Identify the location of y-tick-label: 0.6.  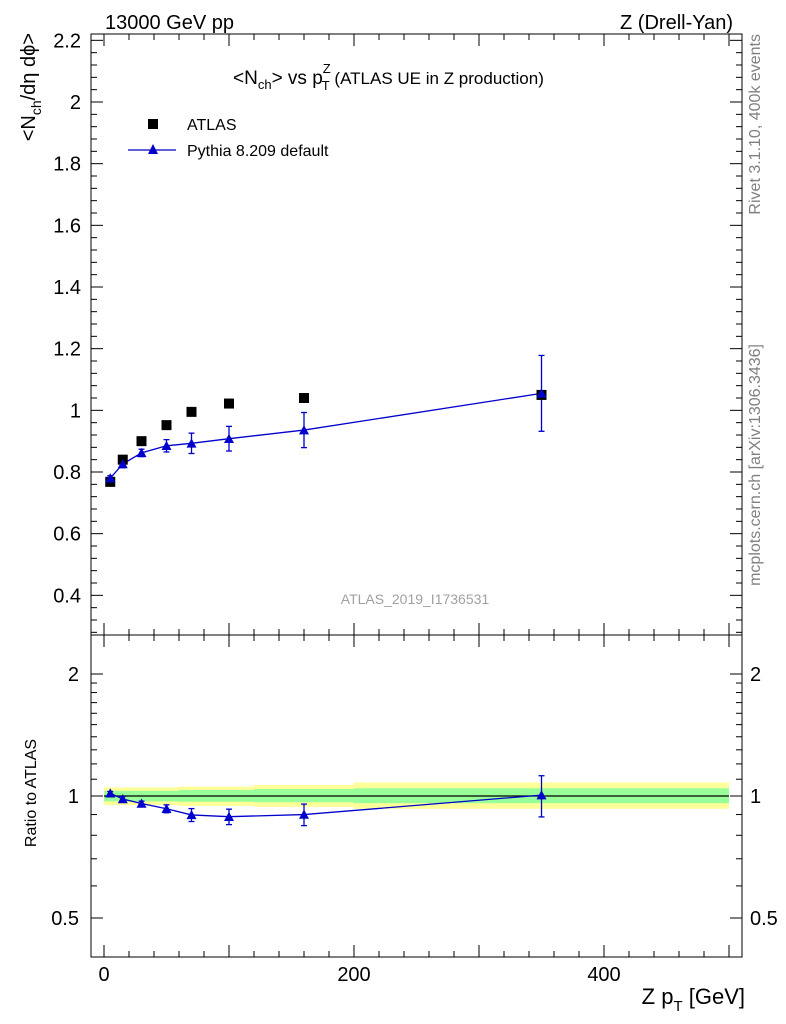
(67, 535).